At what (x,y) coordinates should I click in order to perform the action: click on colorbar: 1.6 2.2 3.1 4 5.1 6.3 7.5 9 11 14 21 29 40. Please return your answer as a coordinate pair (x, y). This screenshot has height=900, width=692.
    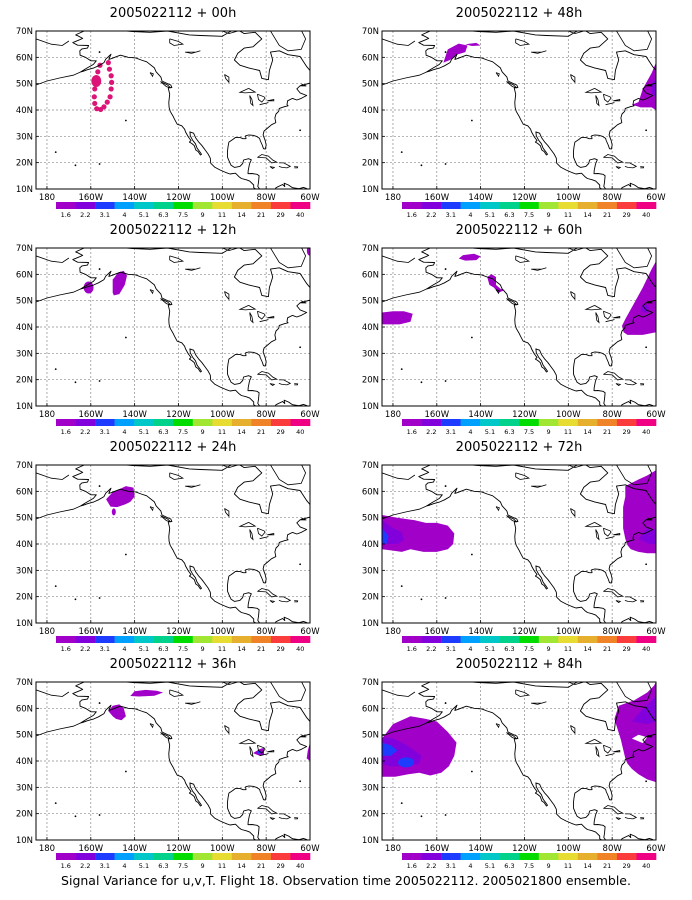
    Looking at the image, I should click on (529, 427).